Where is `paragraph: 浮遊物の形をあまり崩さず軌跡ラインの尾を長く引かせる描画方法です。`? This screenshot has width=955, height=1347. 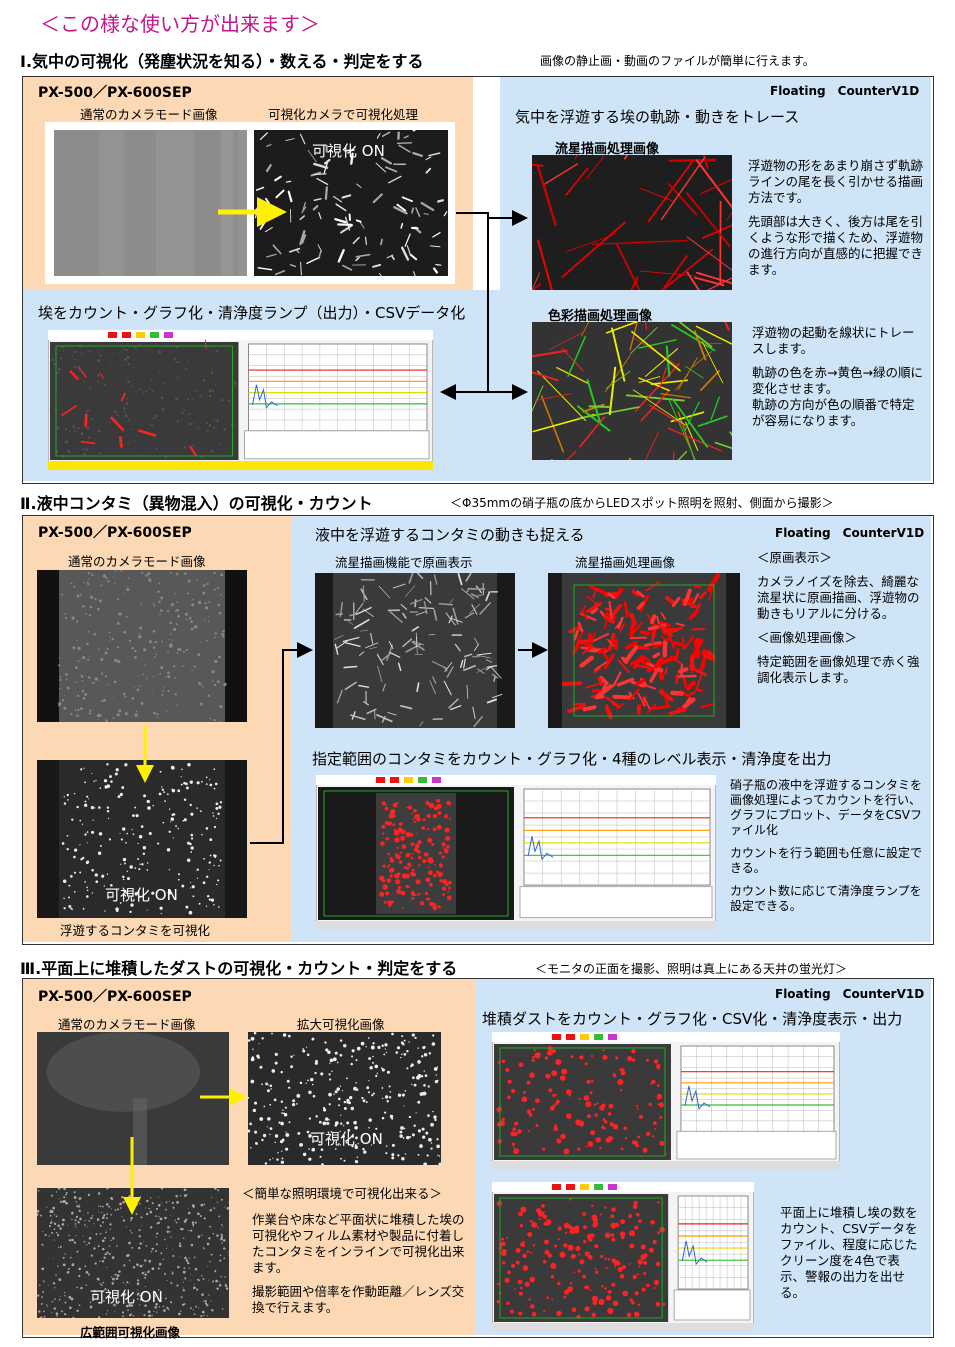 paragraph: 浮遊物の形をあまり崩さず軌跡ラインの尾を長く引かせる描画方法です。 is located at coordinates (836, 181).